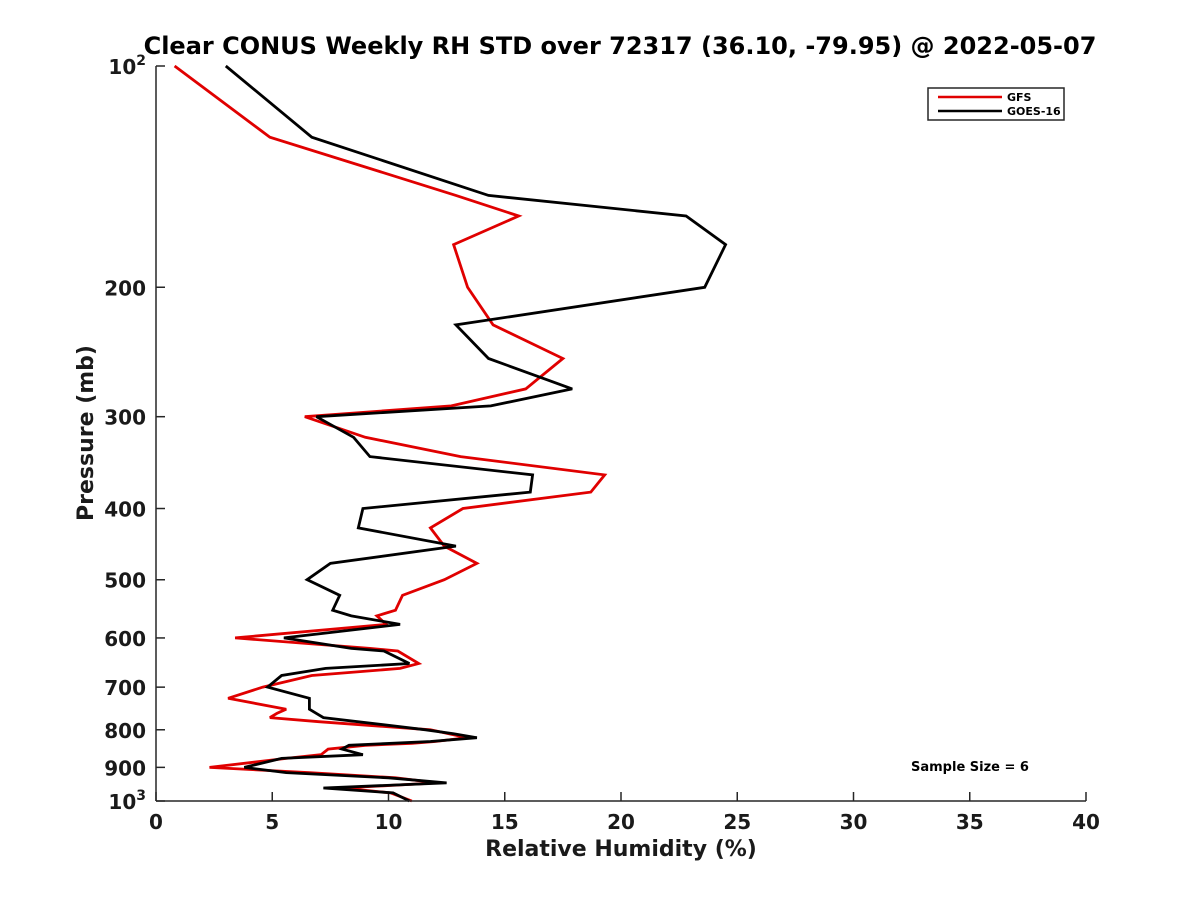 The width and height of the screenshot is (1200, 900). Describe the element at coordinates (127, 66) in the screenshot. I see `y-tick-label-100: 10²` at that location.